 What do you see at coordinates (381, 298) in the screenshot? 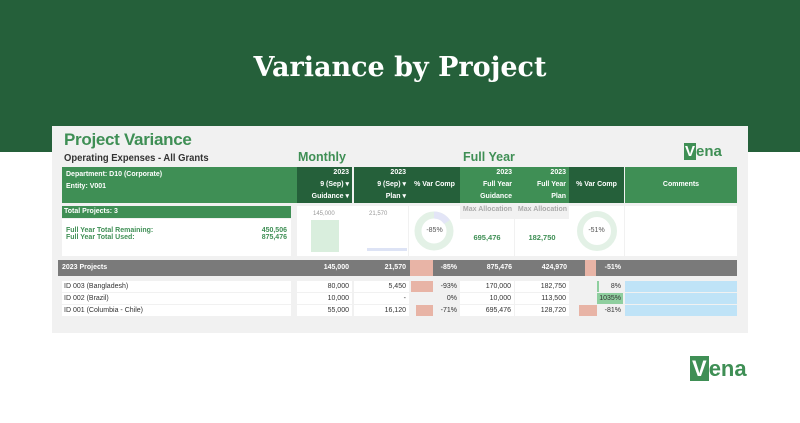
I see `plan-value: -` at bounding box center [381, 298].